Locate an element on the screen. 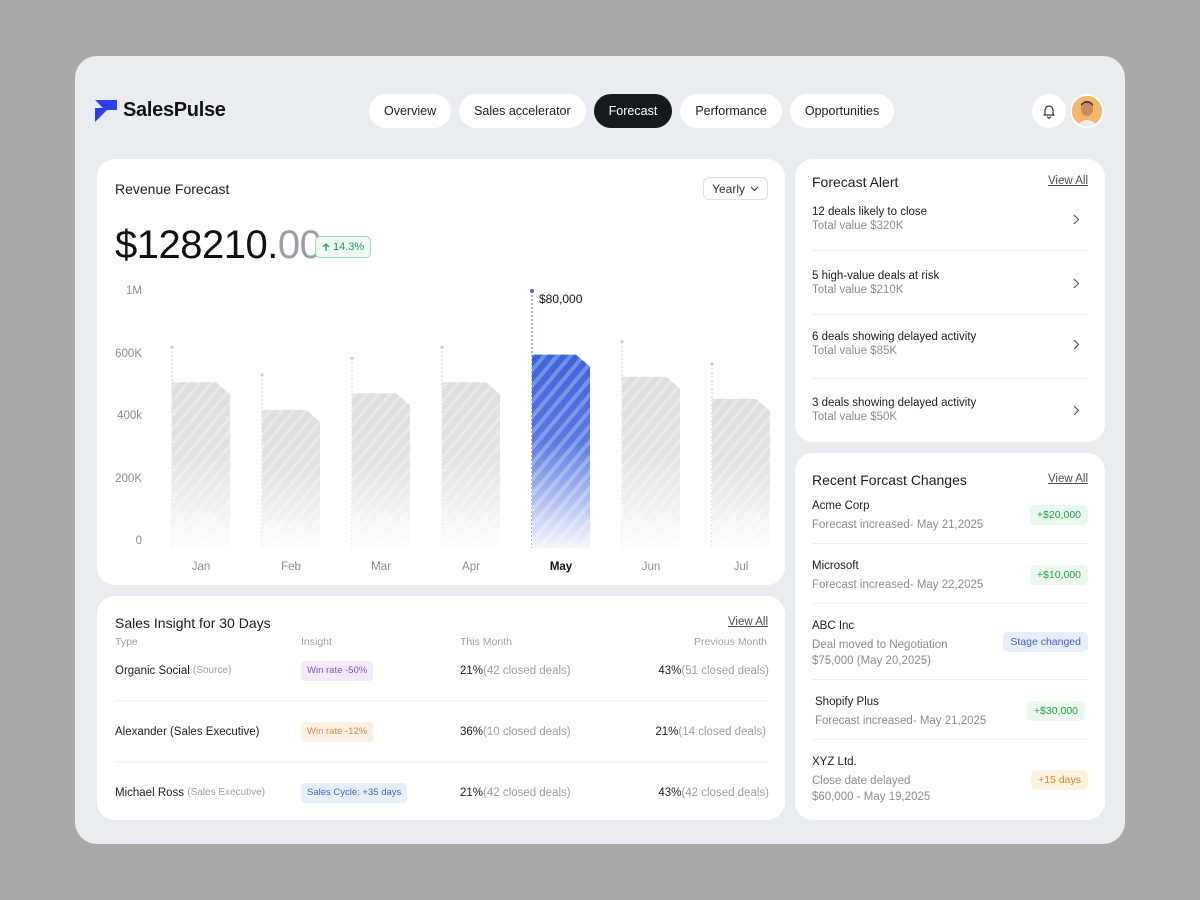 This screenshot has width=1200, height=900. revenue-amount-cents: 00 is located at coordinates (299, 245).